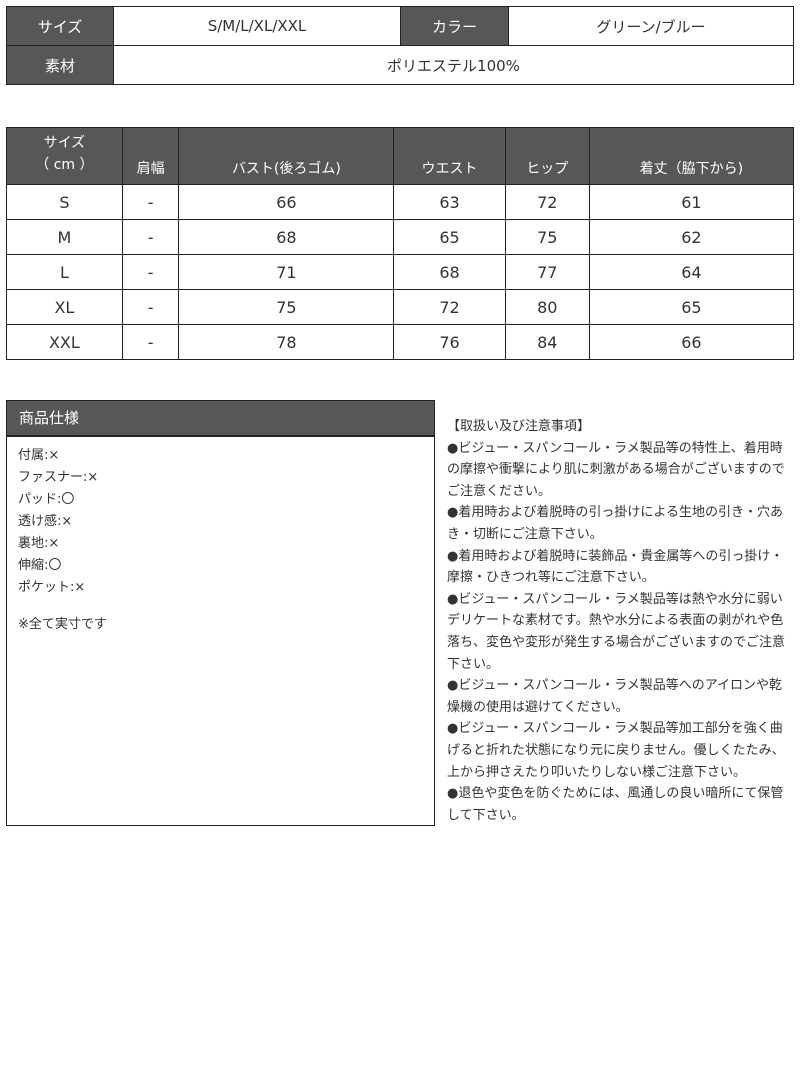 This screenshot has width=800, height=1067. Describe the element at coordinates (519, 426) in the screenshot. I see `care-title: 【取扱い及び注意事項】` at that location.